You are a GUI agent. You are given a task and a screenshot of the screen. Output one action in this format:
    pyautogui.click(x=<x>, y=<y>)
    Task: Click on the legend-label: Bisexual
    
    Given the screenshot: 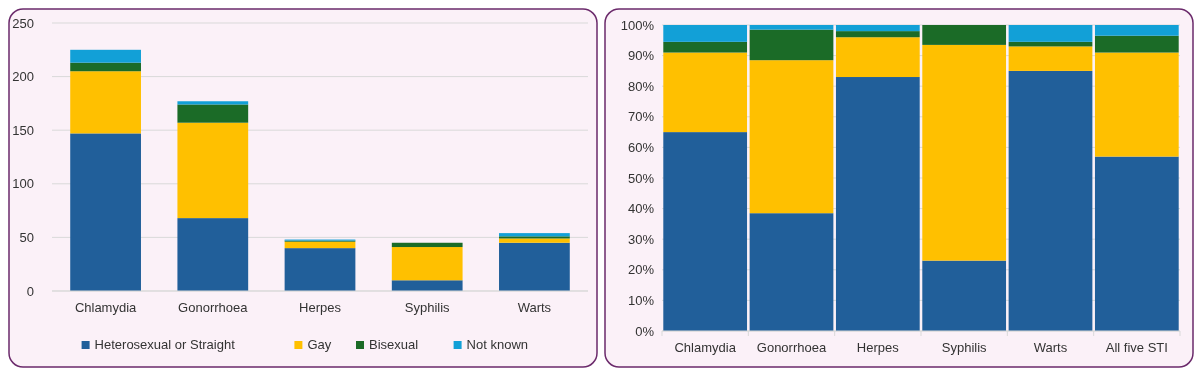 What is the action you would take?
    pyautogui.click(x=394, y=344)
    